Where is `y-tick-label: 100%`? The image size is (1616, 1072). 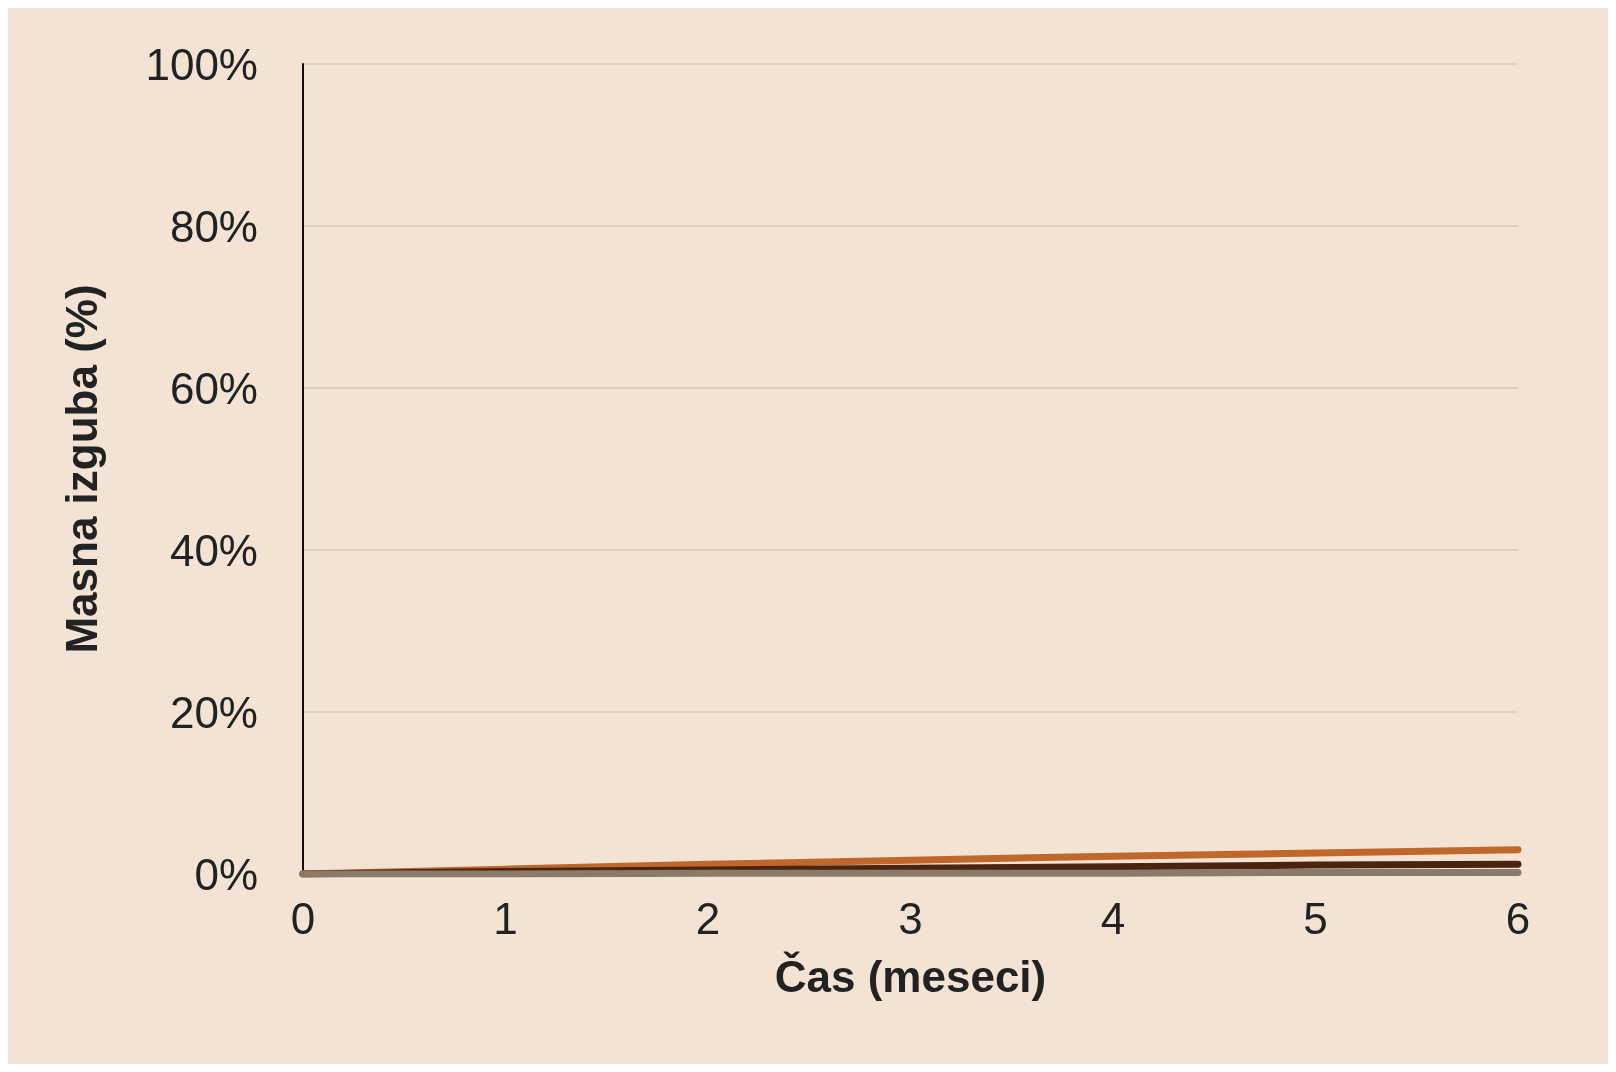
y-tick-label: 100% is located at coordinates (201, 64).